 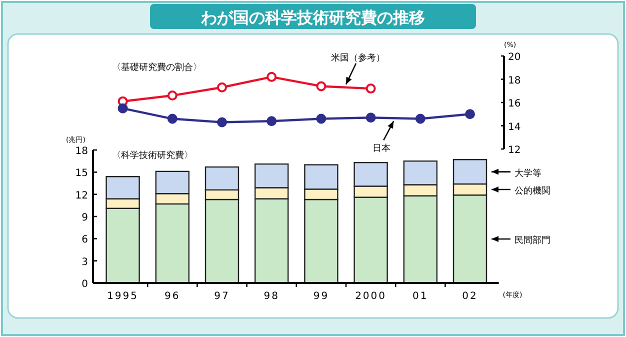 What do you see at coordinates (358, 58) in the screenshot?
I see `text: 米国（参考）` at bounding box center [358, 58].